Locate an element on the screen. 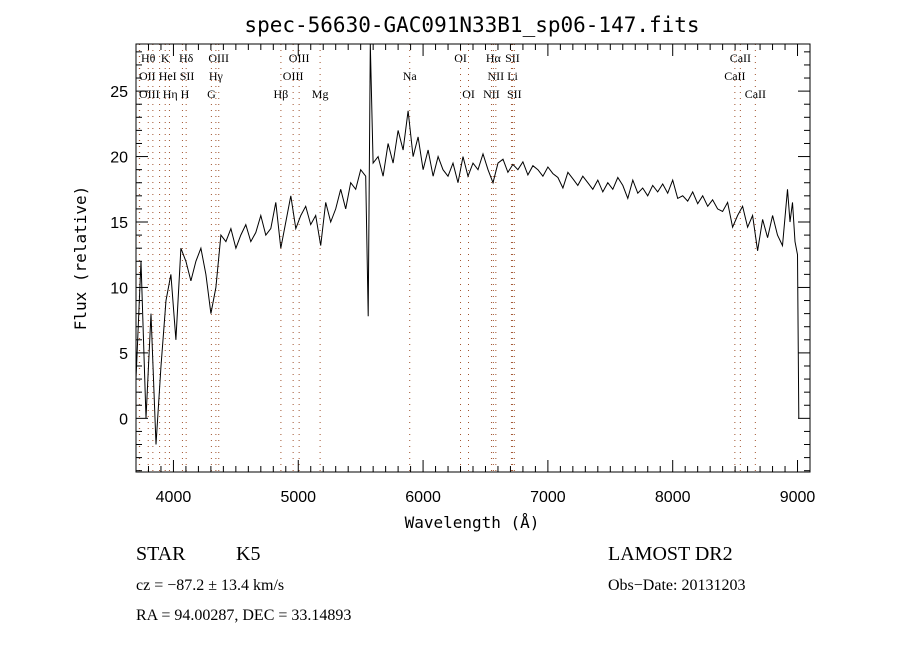  y-tick-label: 15 is located at coordinates (119, 223).